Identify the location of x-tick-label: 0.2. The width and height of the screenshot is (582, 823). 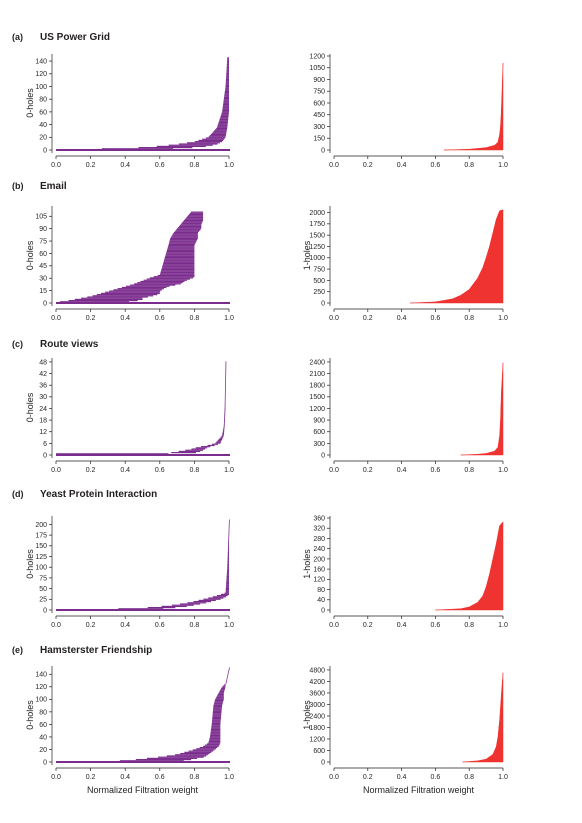
(368, 165).